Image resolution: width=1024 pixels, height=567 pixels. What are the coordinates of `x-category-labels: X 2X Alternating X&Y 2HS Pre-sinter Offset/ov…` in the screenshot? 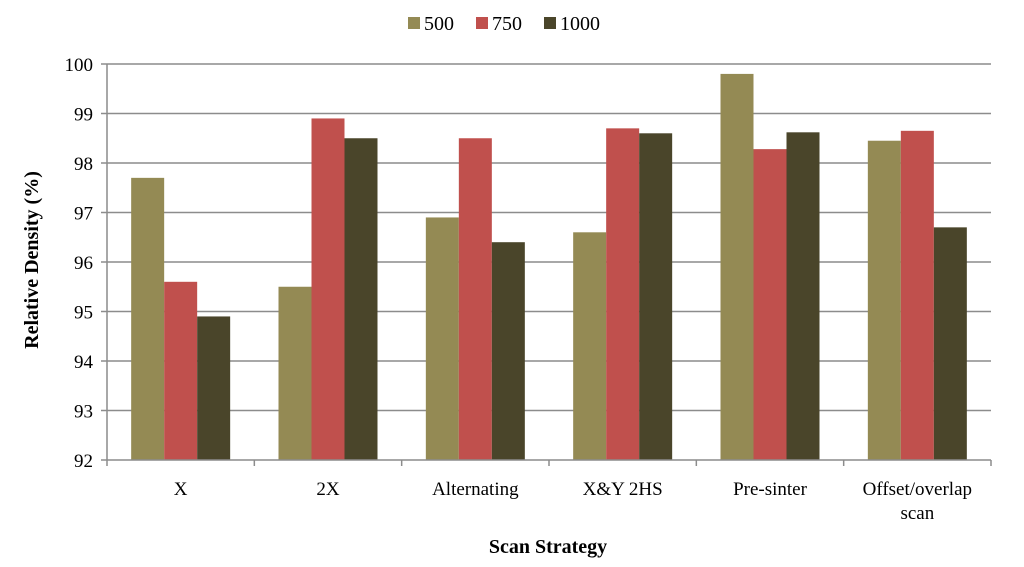 It's located at (573, 501).